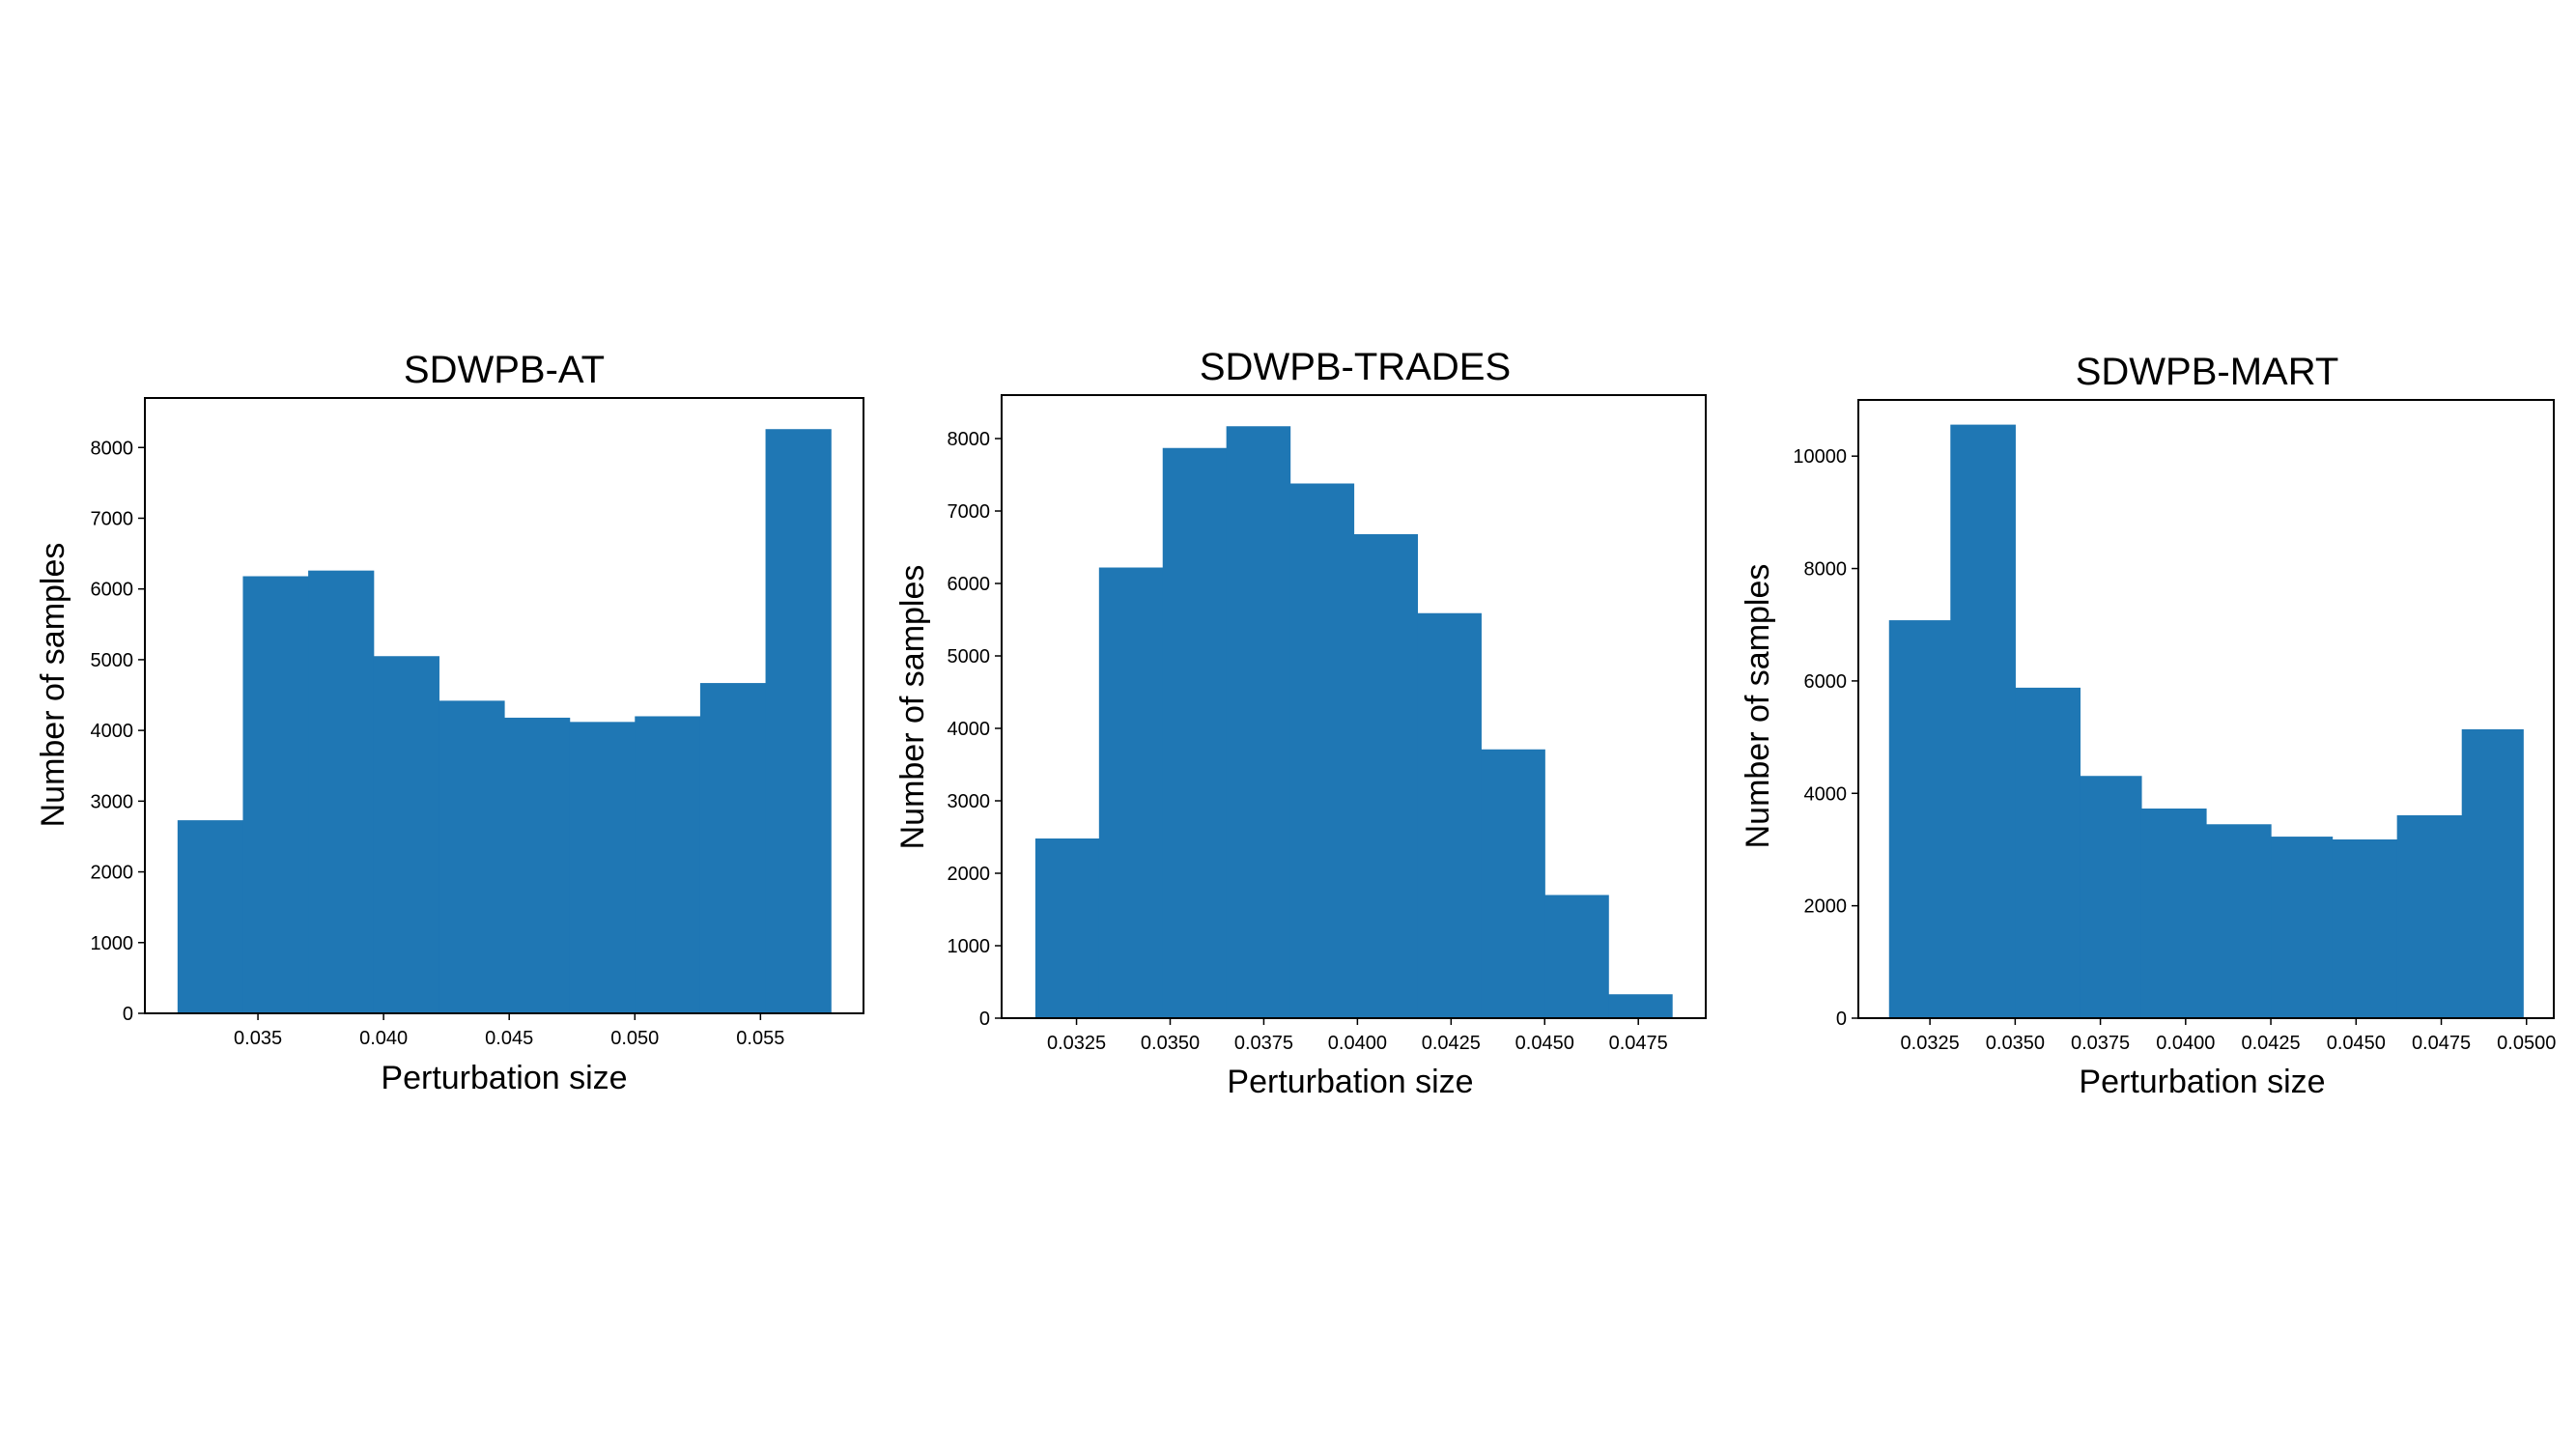 This screenshot has height=1449, width=2576. What do you see at coordinates (383, 1038) in the screenshot?
I see `x-tick-label: 0.040` at bounding box center [383, 1038].